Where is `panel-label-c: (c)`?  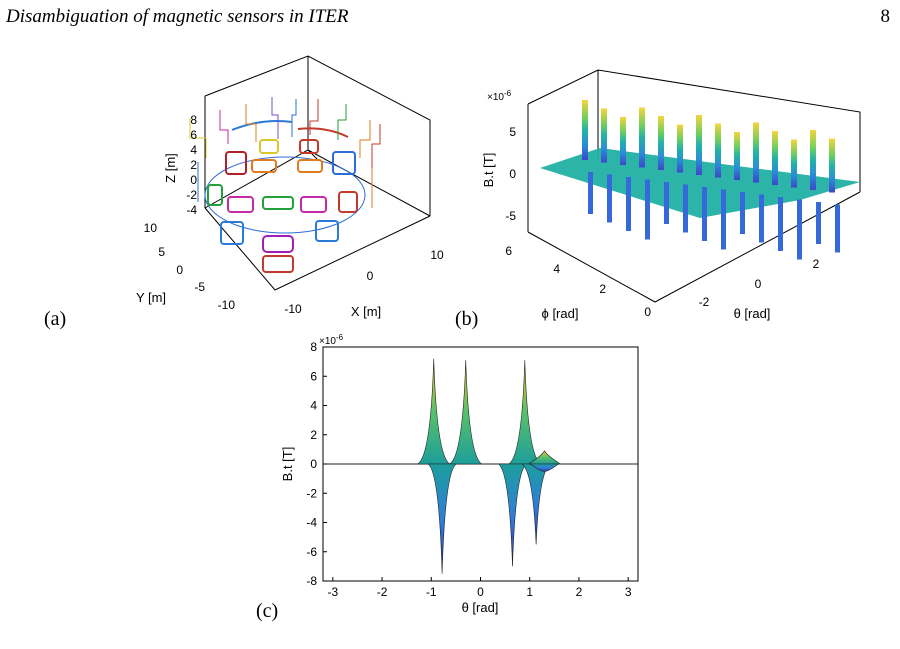 panel-label-c: (c) is located at coordinates (267, 611).